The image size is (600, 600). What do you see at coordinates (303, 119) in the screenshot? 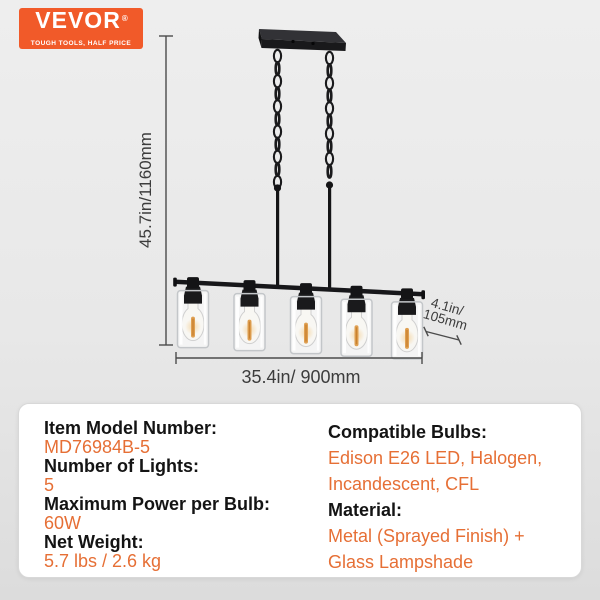
I see `hanging-chains` at bounding box center [303, 119].